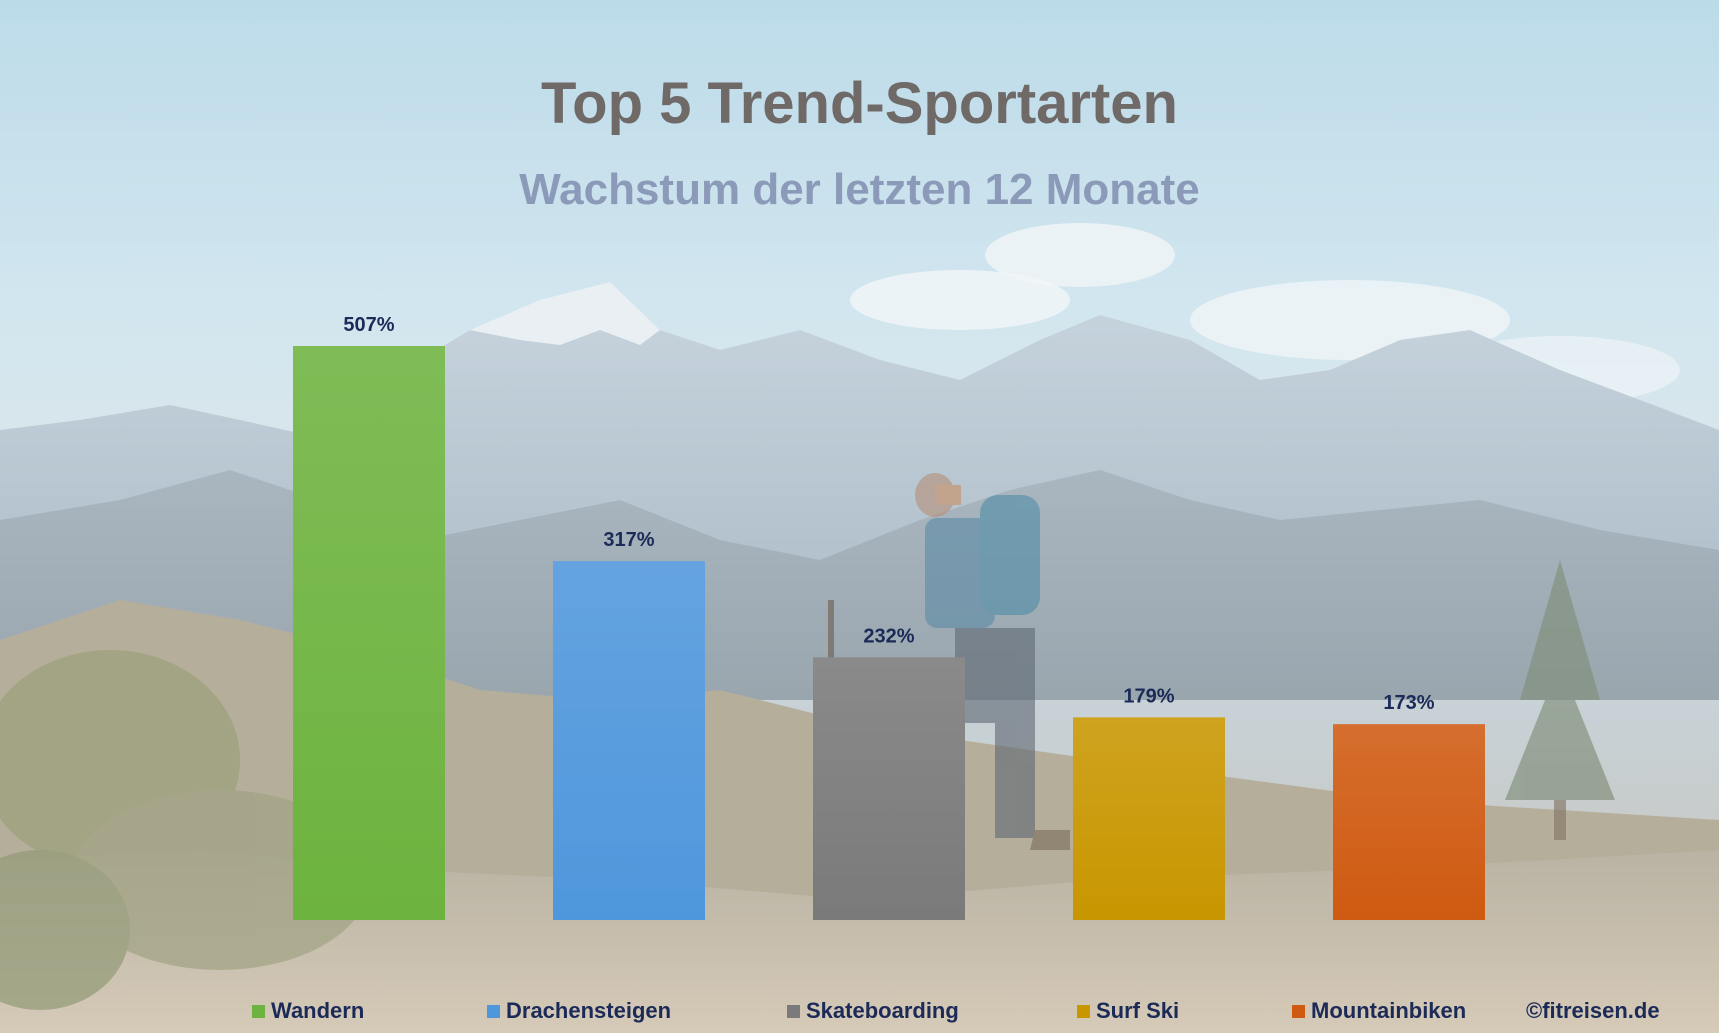 The image size is (1719, 1033). Describe the element at coordinates (793, 1011) in the screenshot. I see `legend-swatch-skateboarding` at that location.